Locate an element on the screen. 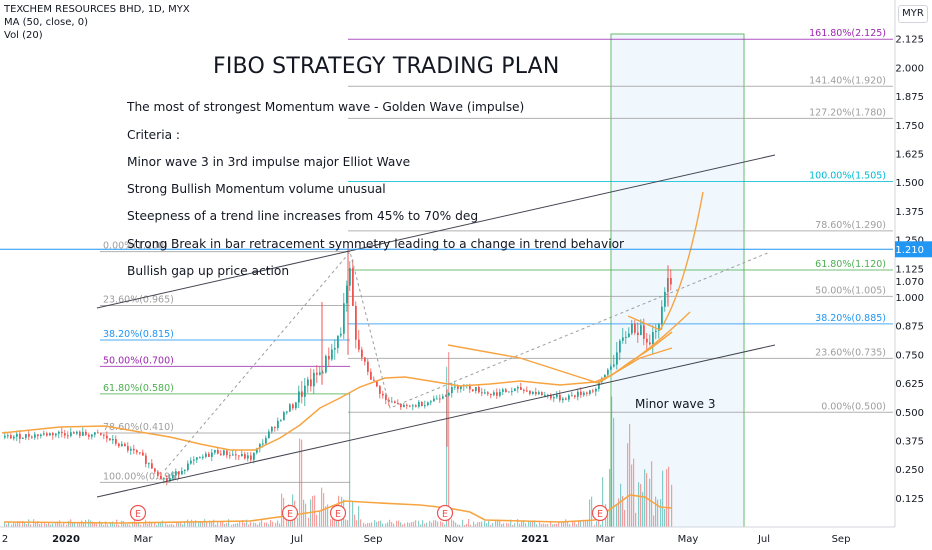 This screenshot has width=932, height=550. time-tick-label: Jul is located at coordinates (296, 539).